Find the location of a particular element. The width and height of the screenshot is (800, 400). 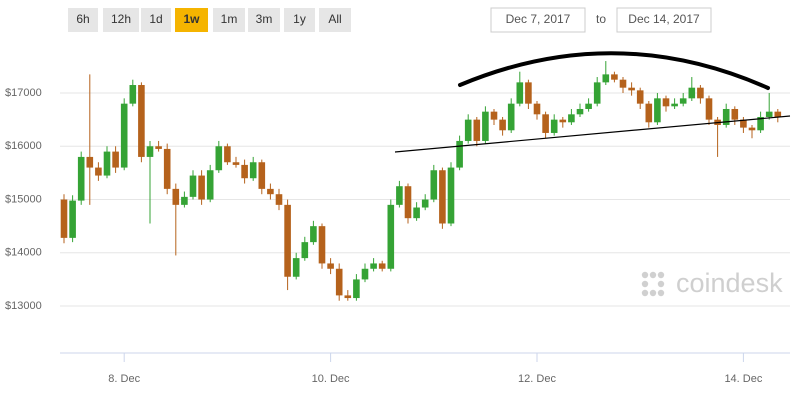

y-tick-label: $13000 is located at coordinates (23, 306).